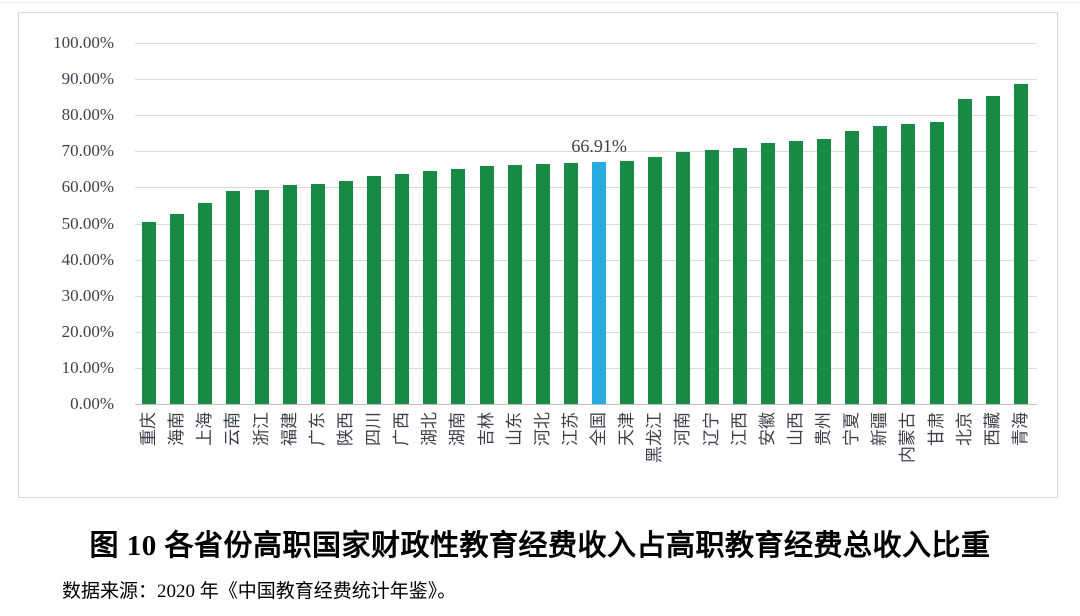 The height and width of the screenshot is (616, 1080). Describe the element at coordinates (259, 591) in the screenshot. I see `figure-source-note: 数据来源：2020 年《中国教育经费统计年鉴》。` at that location.